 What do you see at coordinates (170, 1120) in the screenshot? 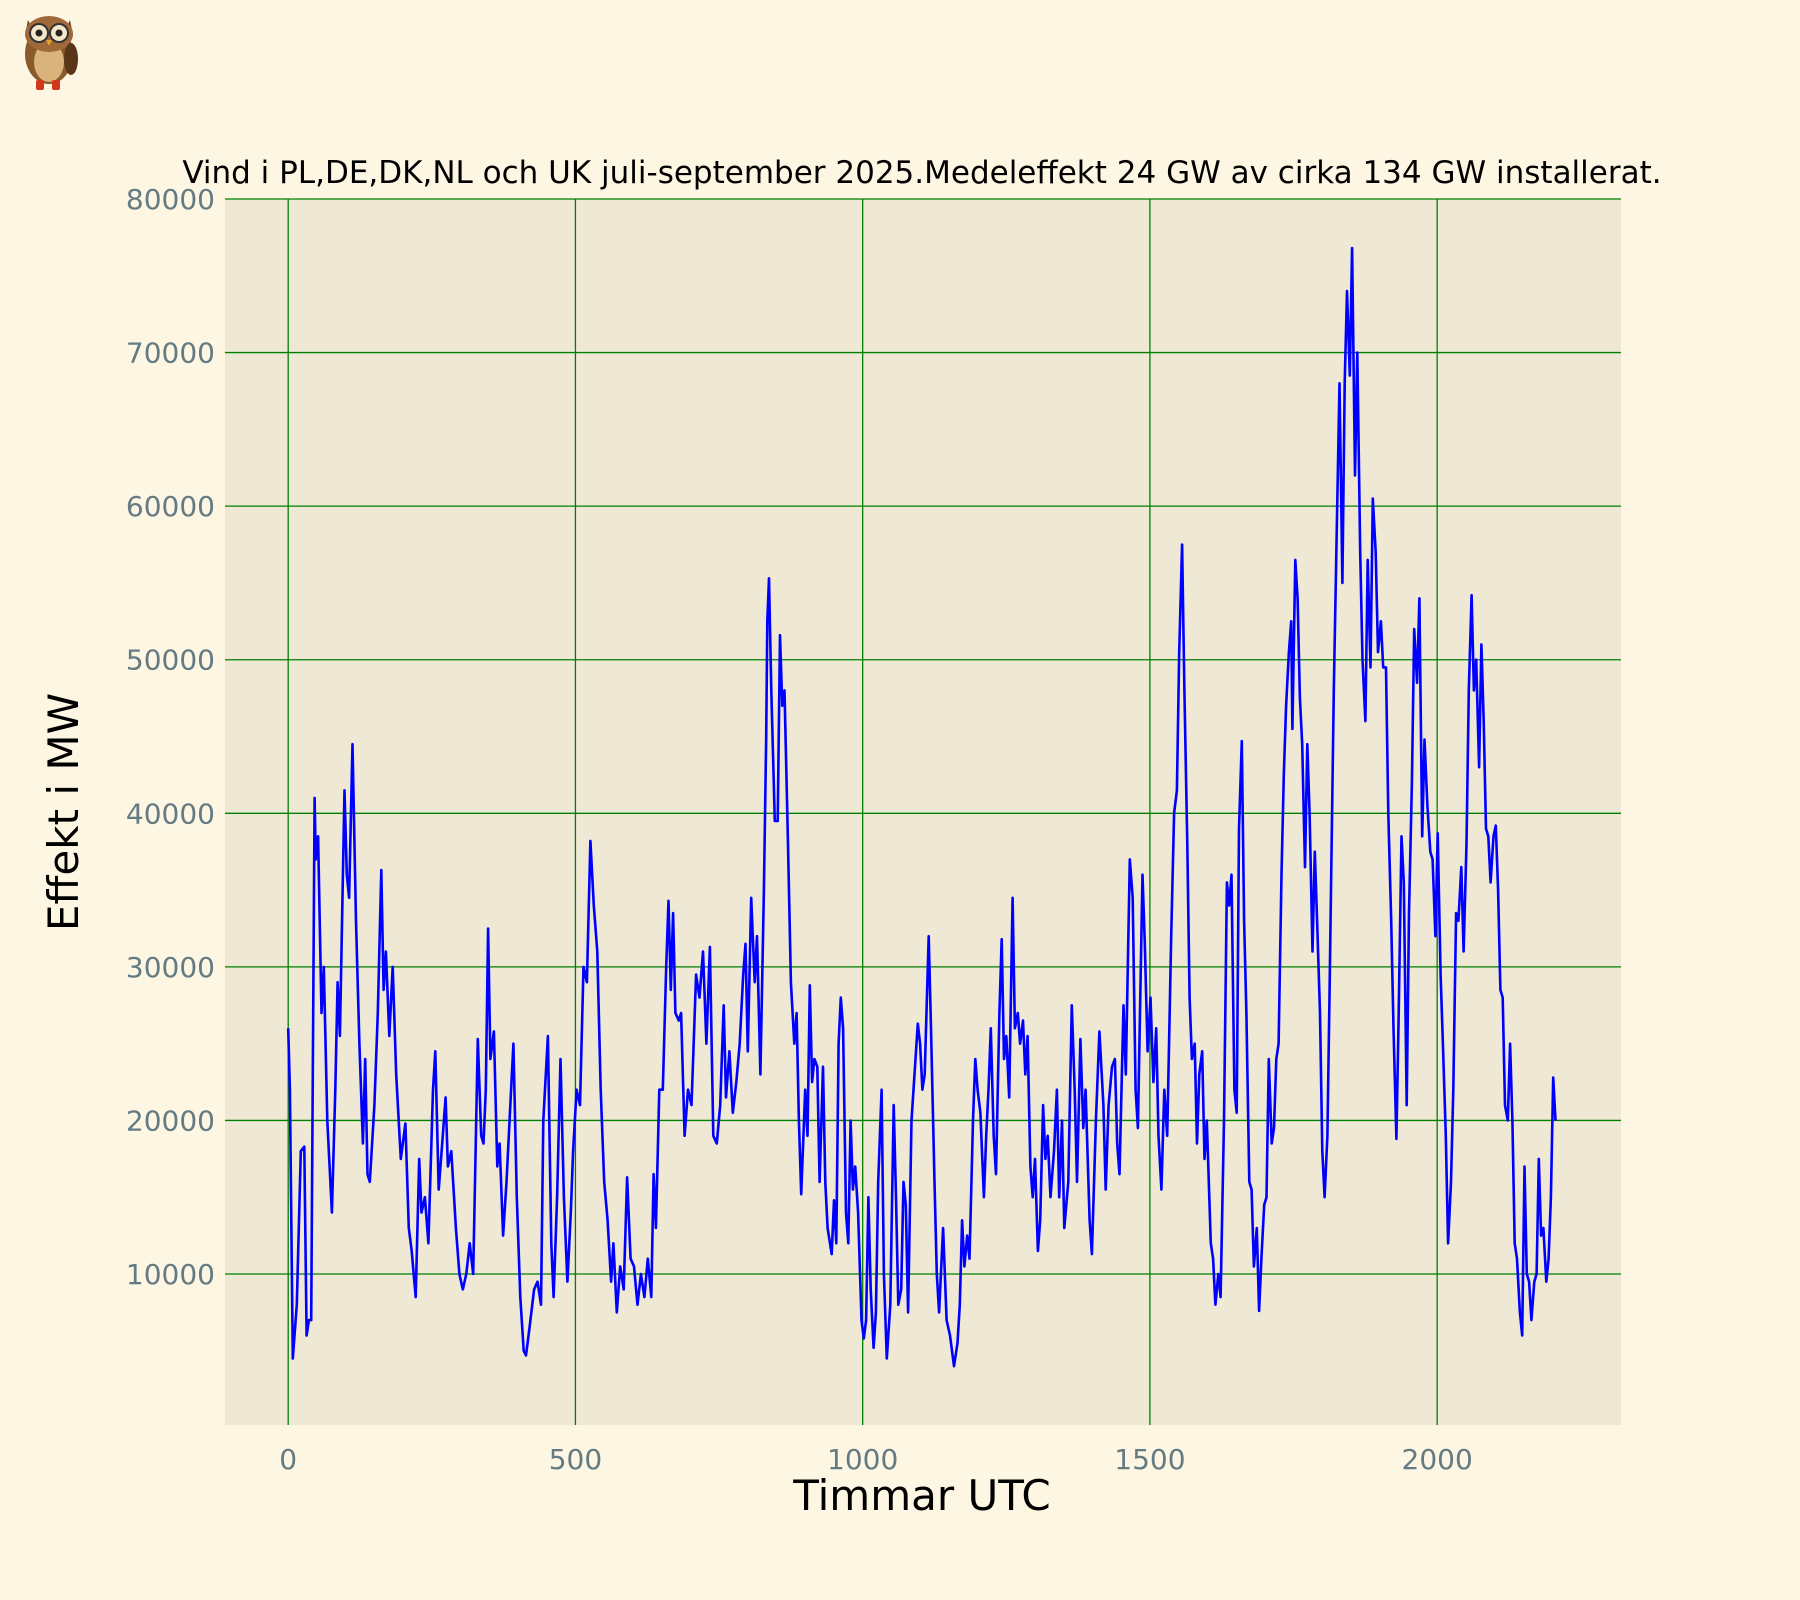
I see `y-tick-label: 20000` at bounding box center [170, 1120].